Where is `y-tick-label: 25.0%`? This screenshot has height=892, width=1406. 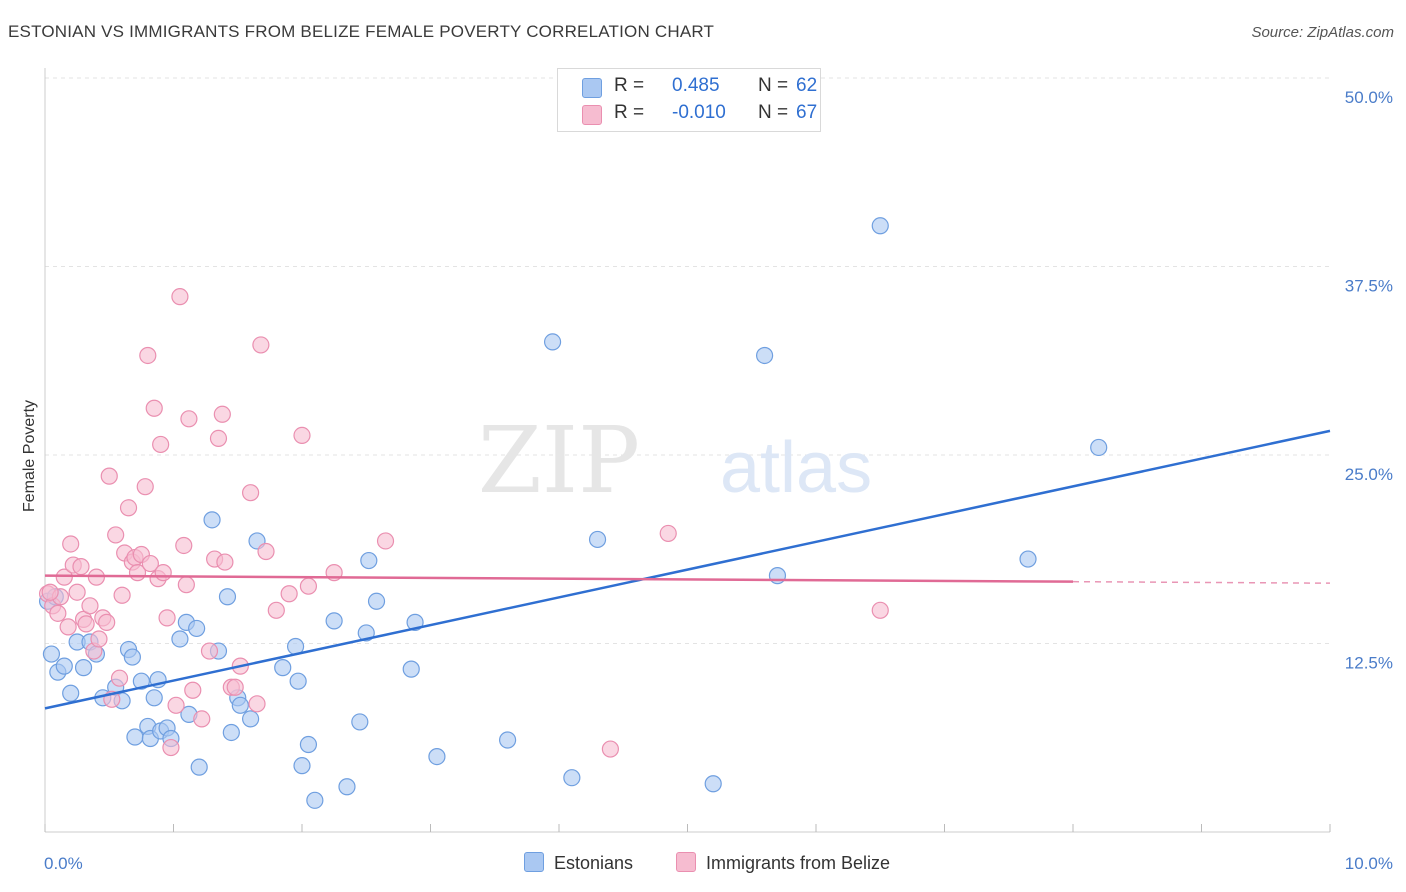 y-tick-label: 25.0% is located at coordinates (1369, 474).